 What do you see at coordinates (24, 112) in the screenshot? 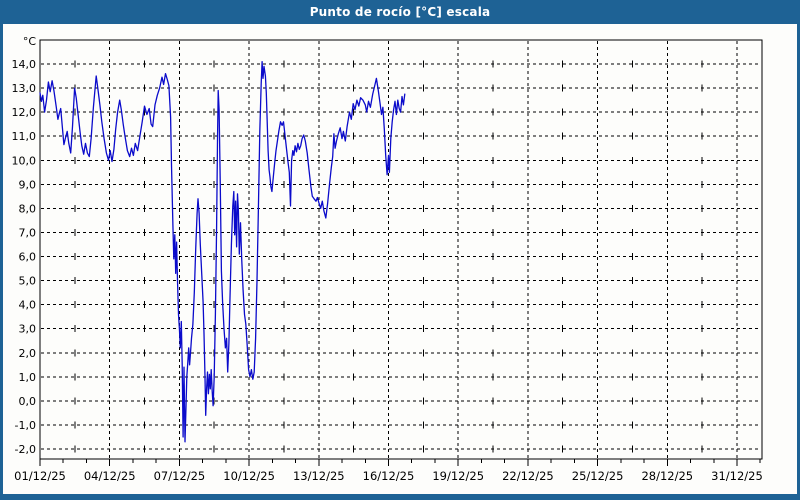
I see `y-tick-label: 12,0` at bounding box center [24, 112].